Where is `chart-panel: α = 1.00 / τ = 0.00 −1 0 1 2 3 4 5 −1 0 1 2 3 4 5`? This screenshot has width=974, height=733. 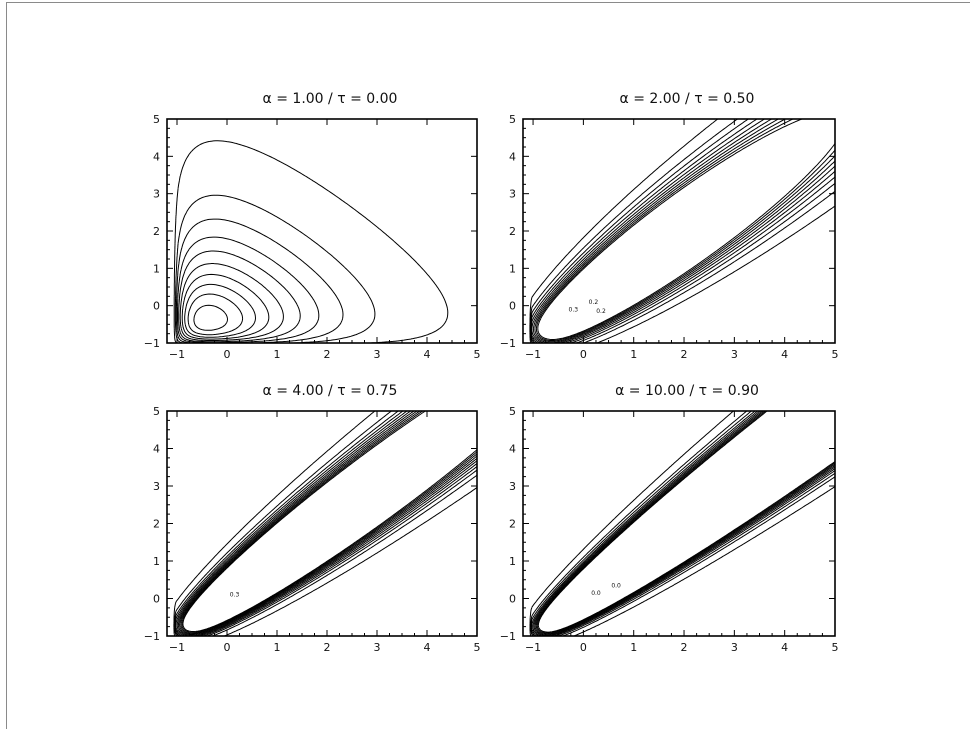
chart-panel: α = 1.00 / τ = 0.00 −1 0 1 2 3 4 5 −1 0 1 2 3 4 5 is located at coordinates (312, 226).